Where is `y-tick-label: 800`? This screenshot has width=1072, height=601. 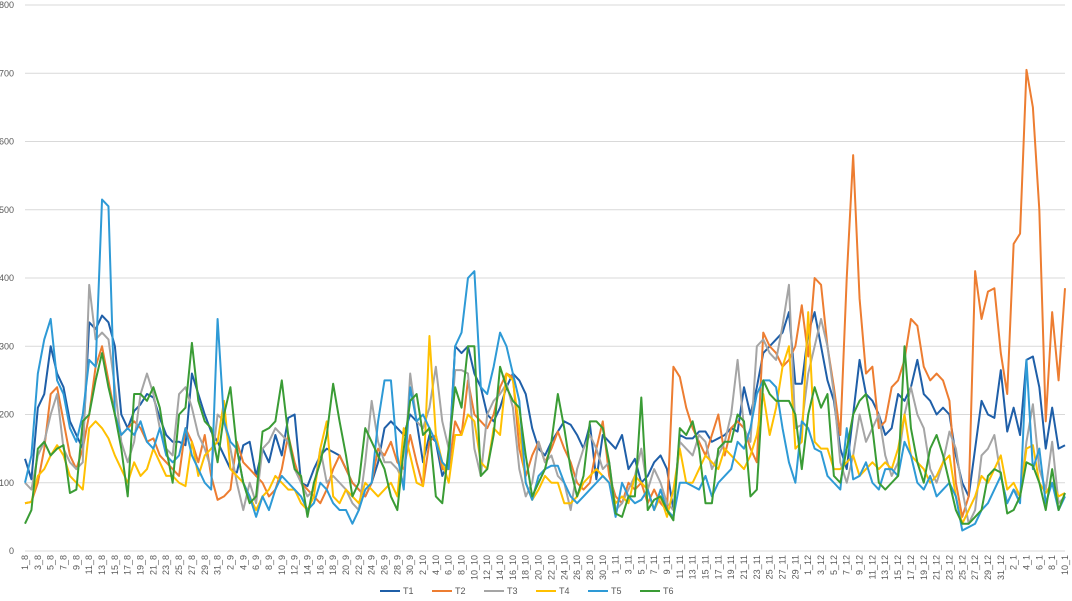 y-tick-label: 800 is located at coordinates (7, 5).